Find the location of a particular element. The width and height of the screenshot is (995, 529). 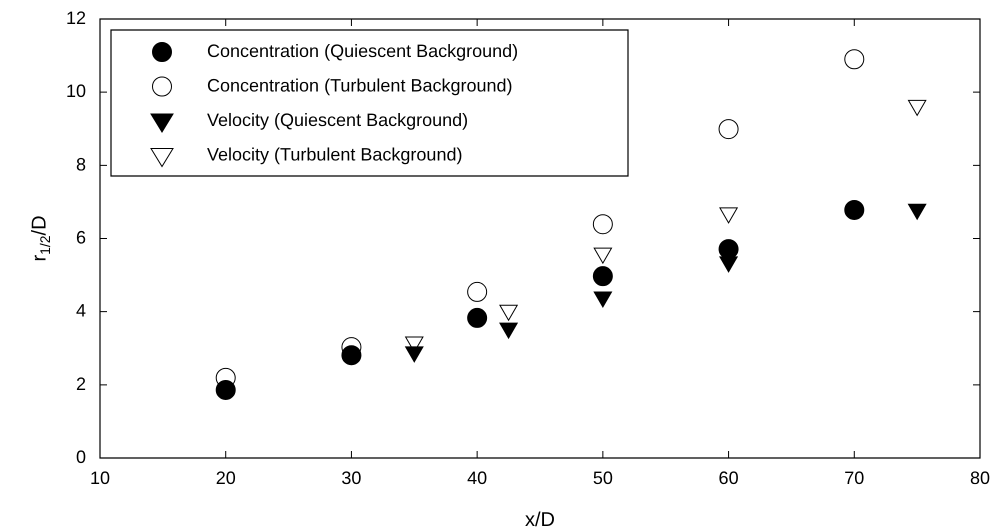

x-tick-label: 30 is located at coordinates (351, 478).